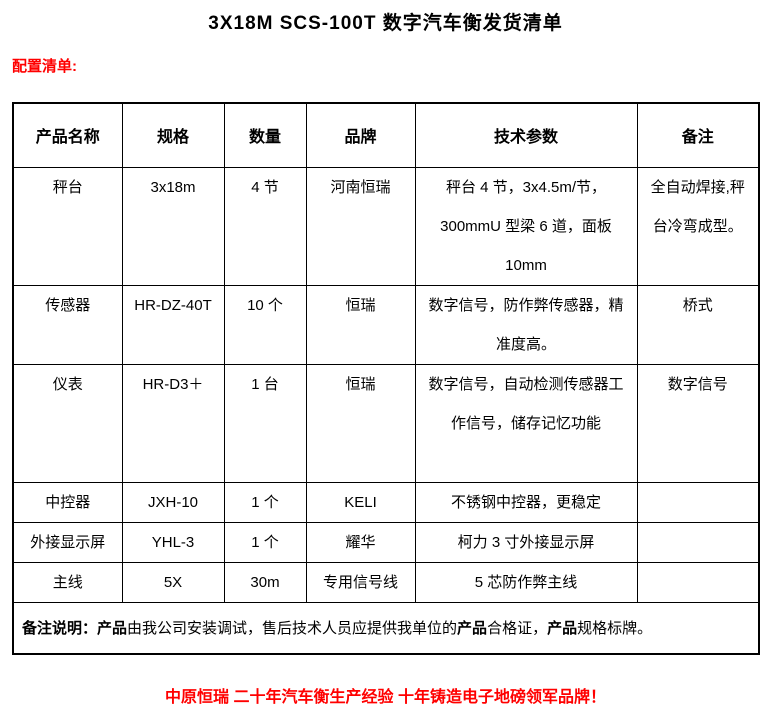 This screenshot has width=771, height=708. I want to click on table-row: 外接显示屏 YHL-3 1 个耀华 柯力 3 寸外接显示屏, so click(386, 542).